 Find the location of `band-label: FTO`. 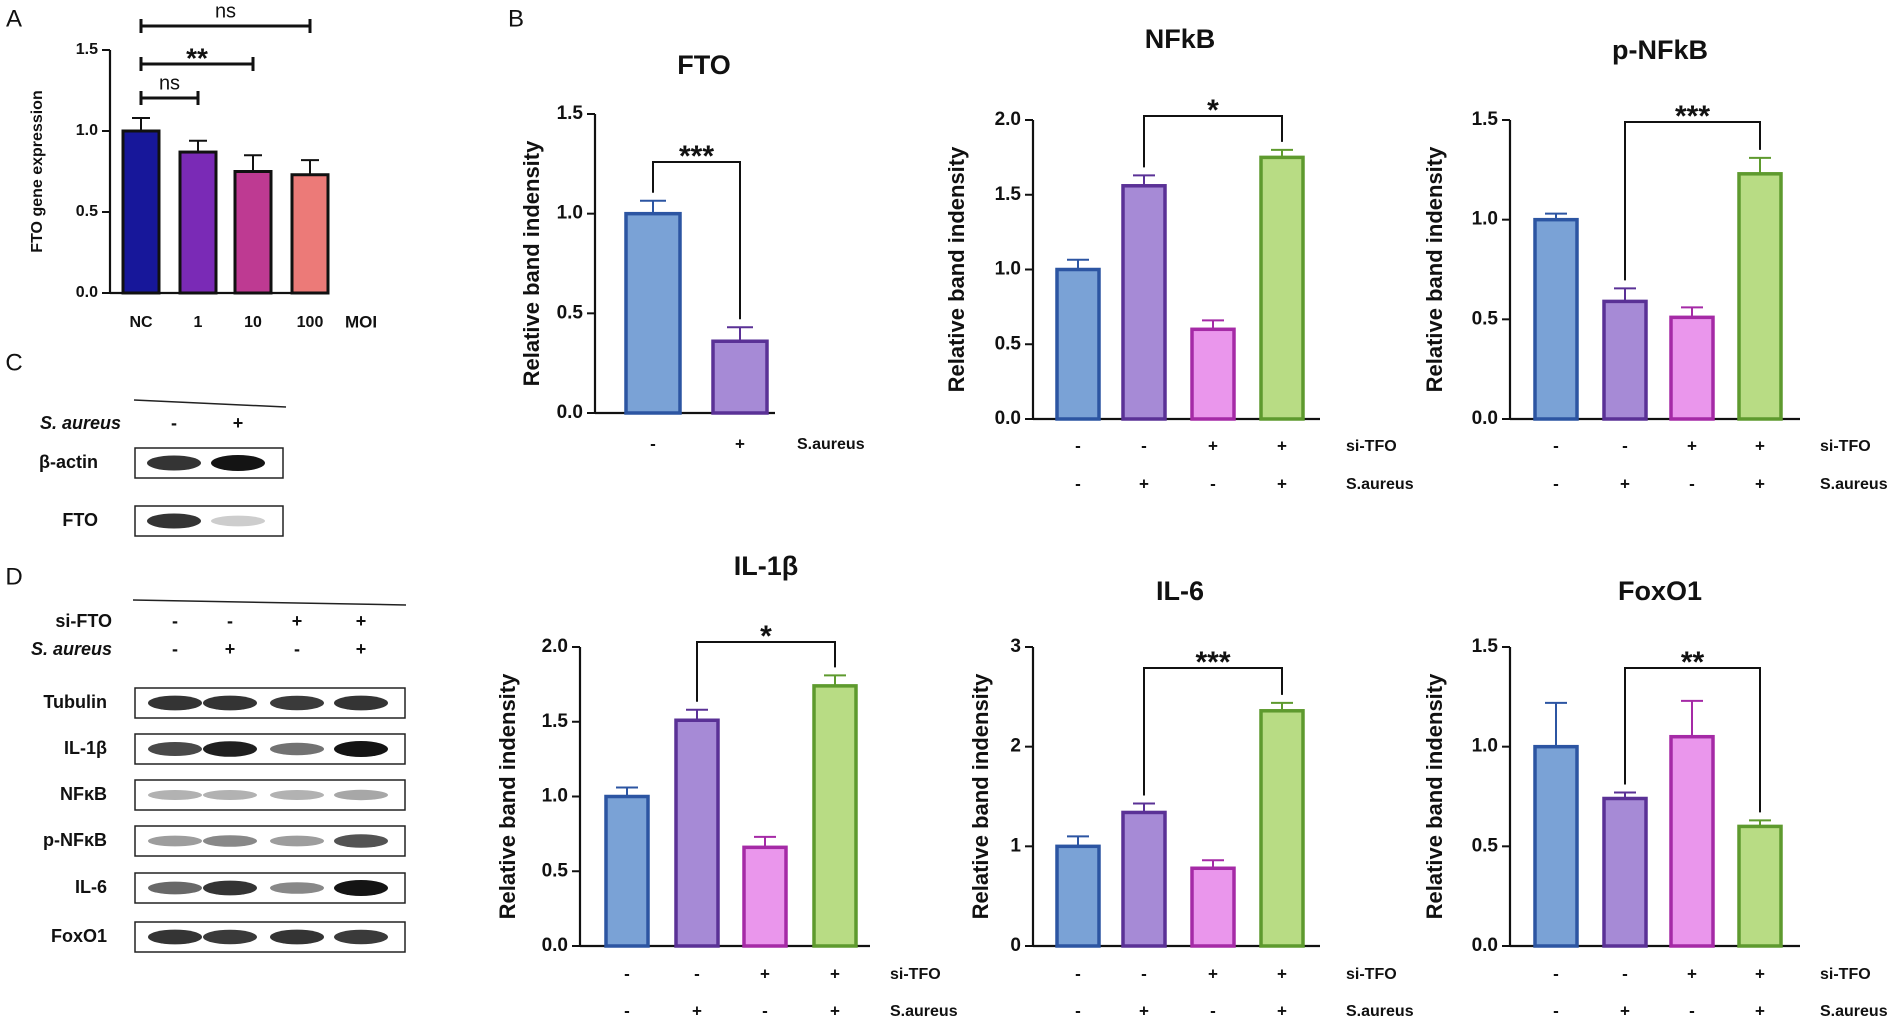

band-label: FTO is located at coordinates (80, 520).